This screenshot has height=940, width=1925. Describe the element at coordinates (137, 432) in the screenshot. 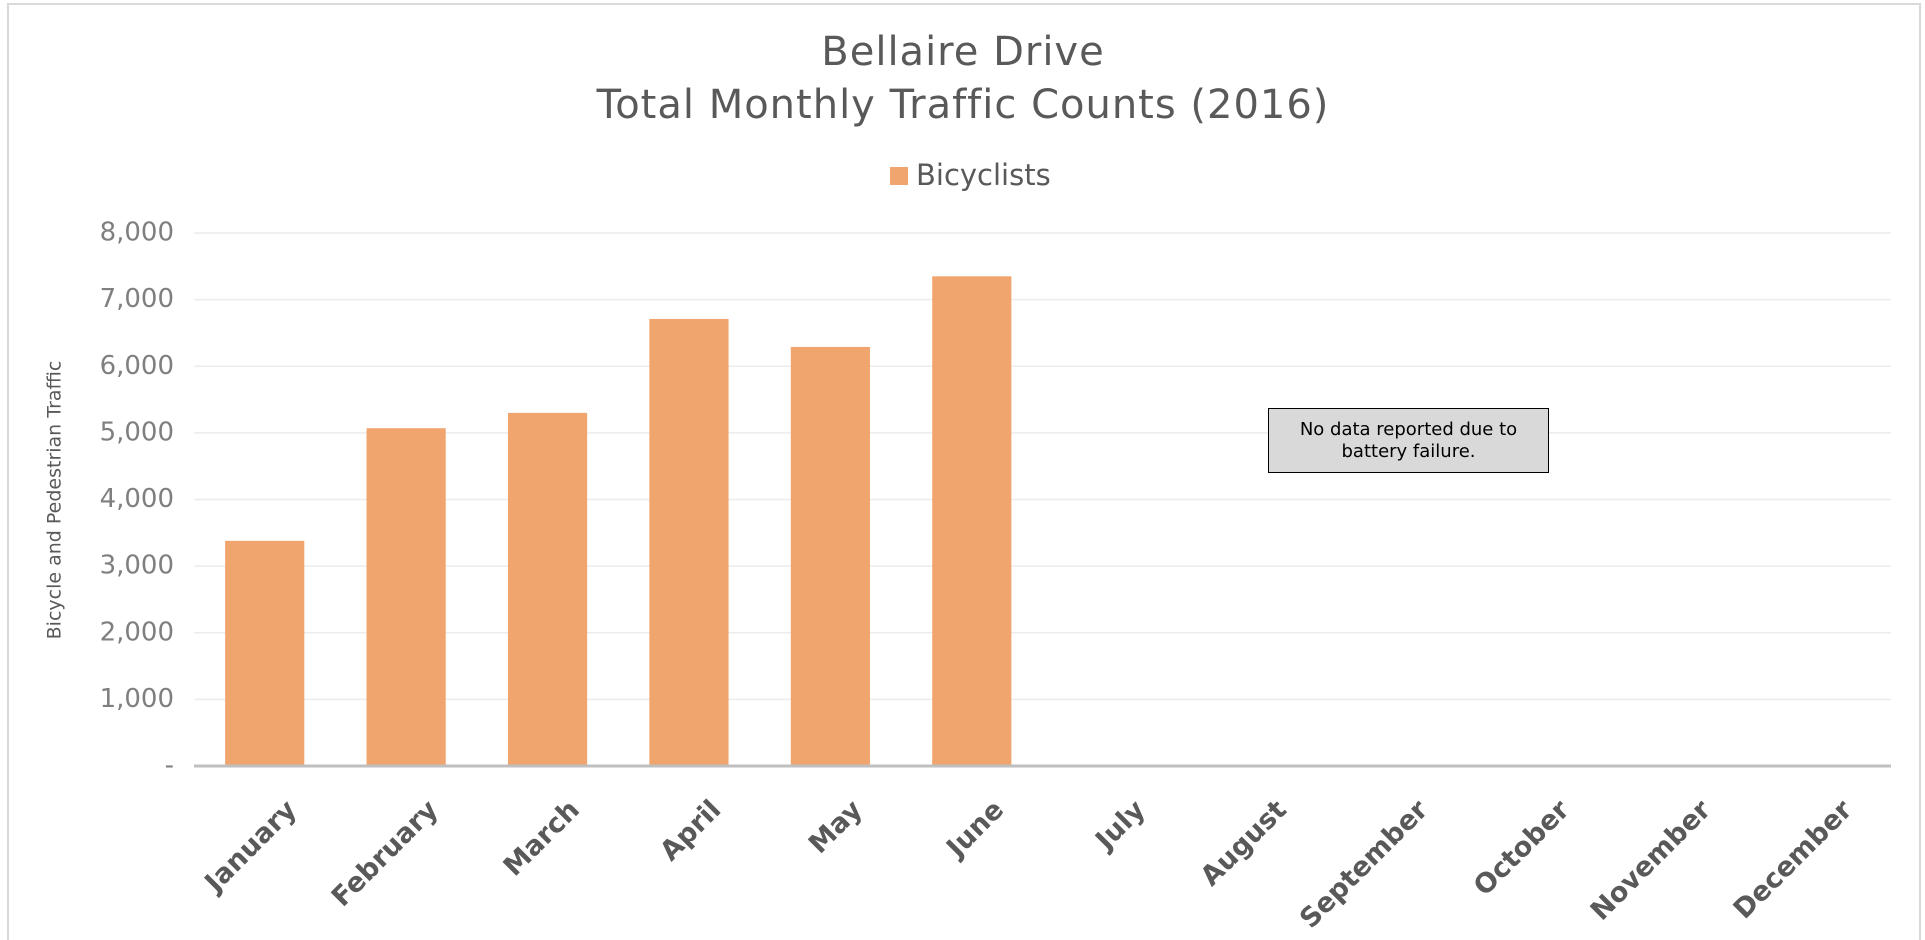

I see `y-tick-label: 5,000` at that location.